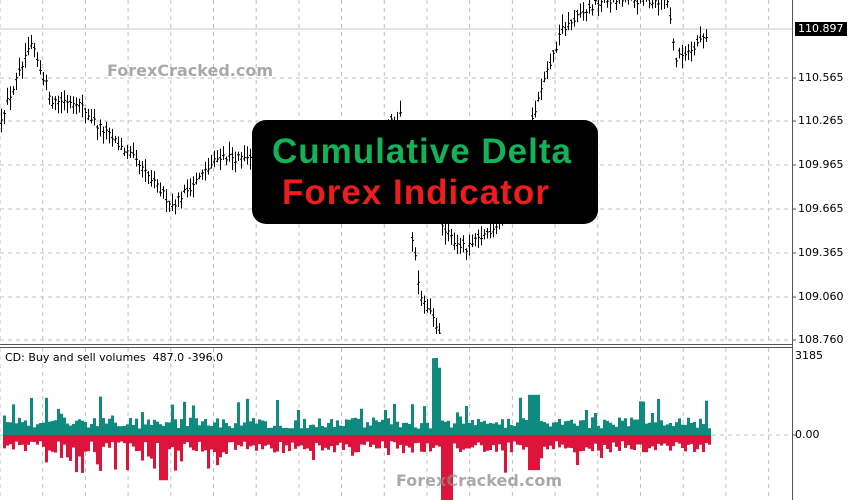  Describe the element at coordinates (190, 70) in the screenshot. I see `watermark: ForexCracked.com` at that location.